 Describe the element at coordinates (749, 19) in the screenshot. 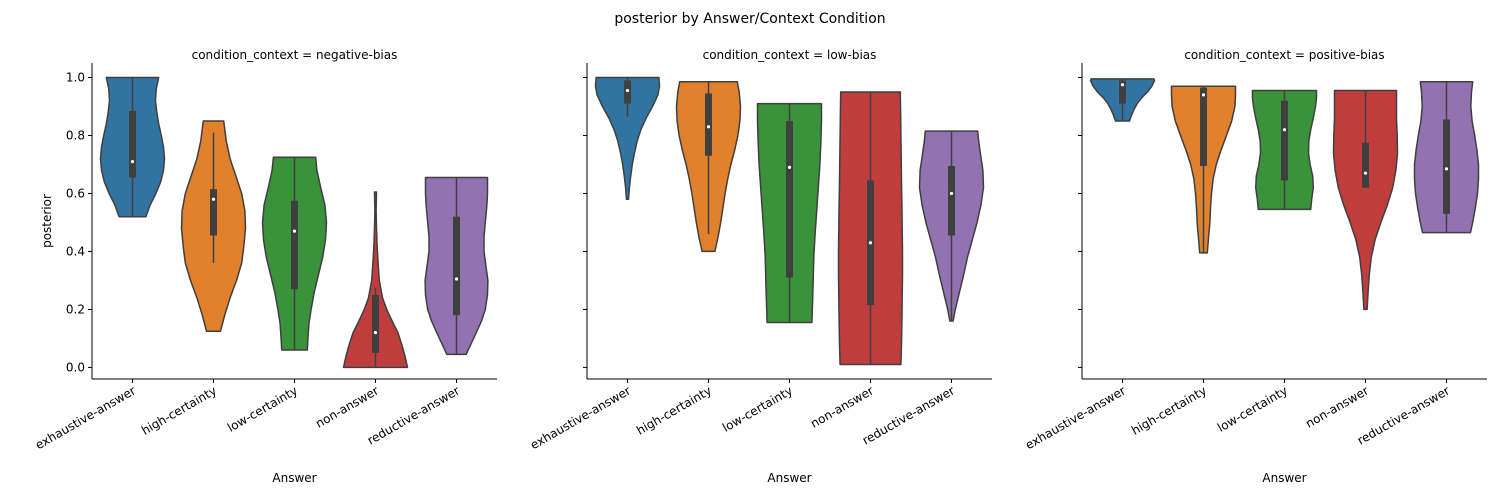

I see `suptitle: posterior by Answer/Context Condition` at that location.